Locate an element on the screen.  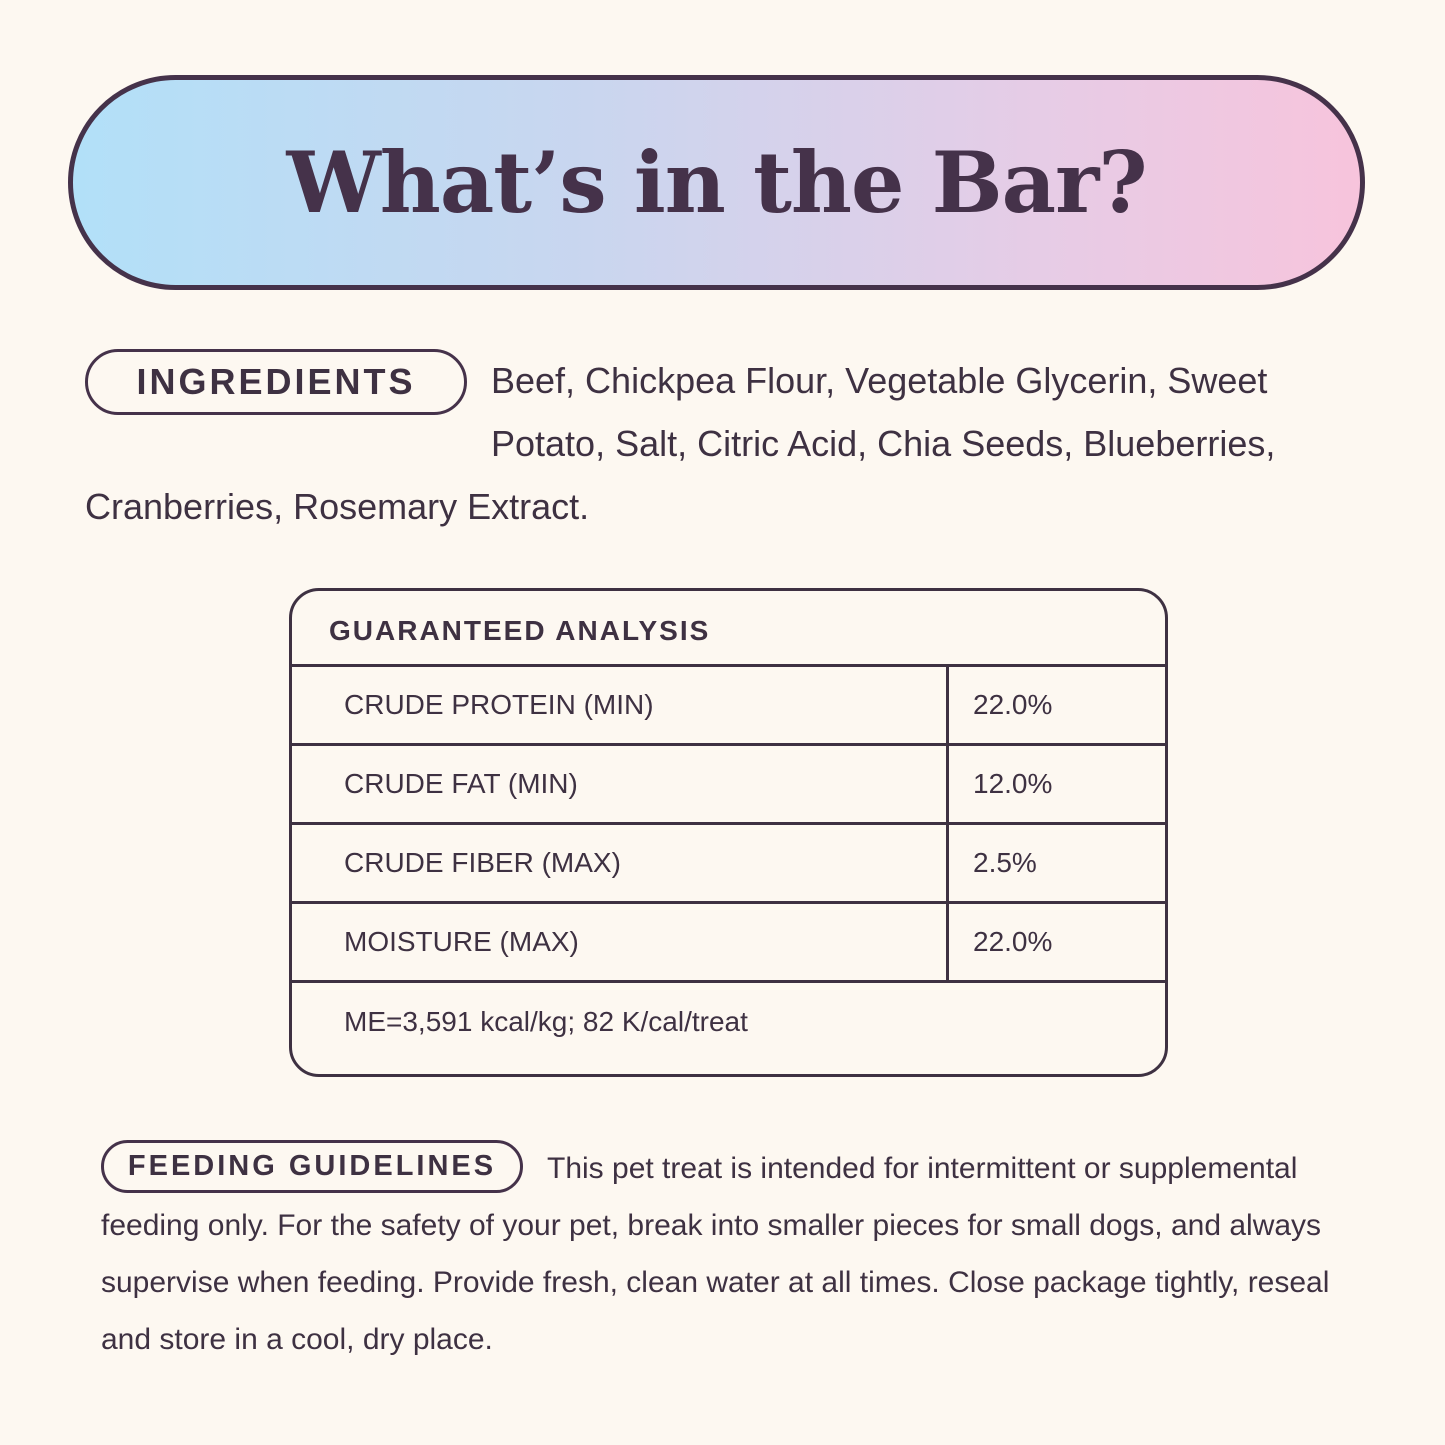
row-label: CRUDE FIBER (MAX) is located at coordinates (620, 863).